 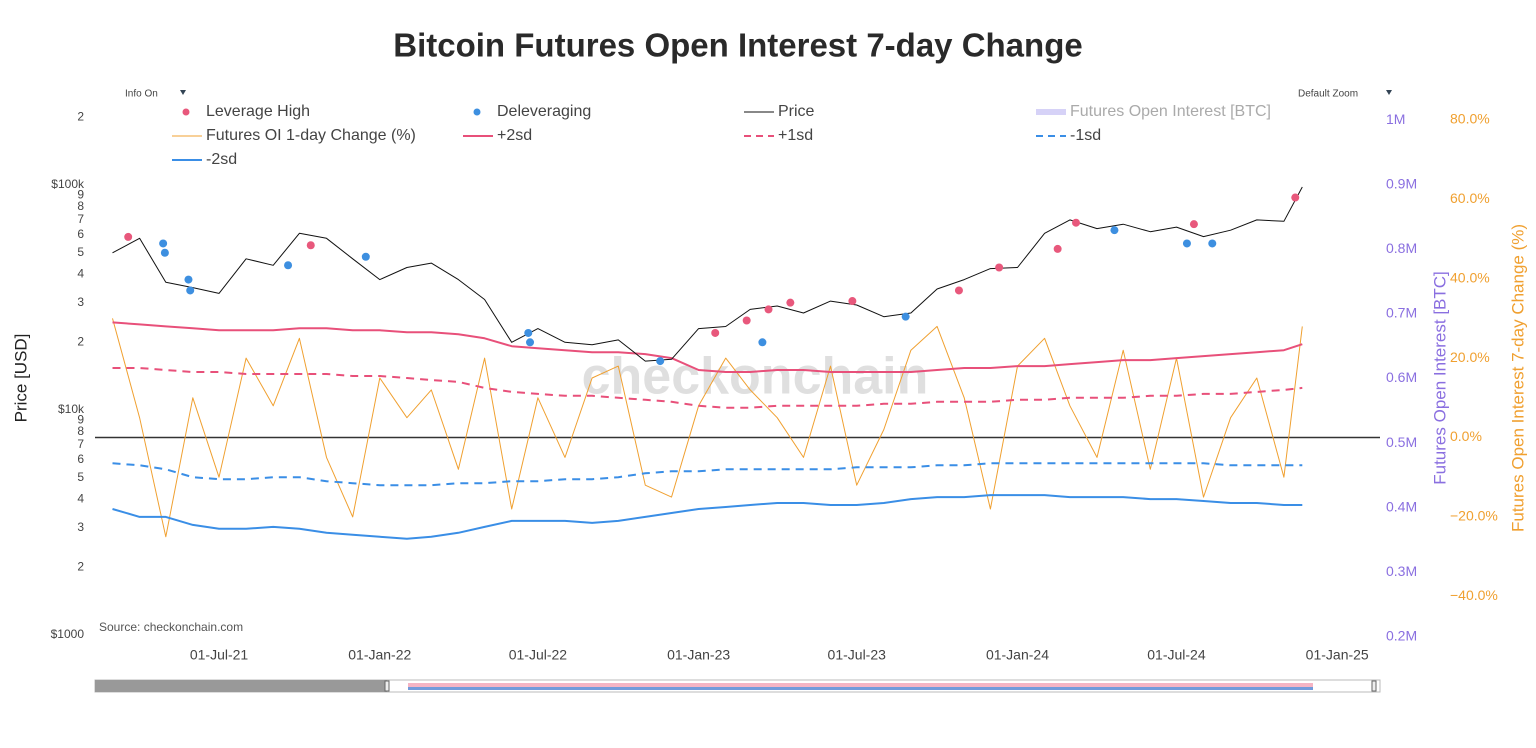 What do you see at coordinates (857, 655) in the screenshot?
I see `x-tick-label: 01-Jul-23` at bounding box center [857, 655].